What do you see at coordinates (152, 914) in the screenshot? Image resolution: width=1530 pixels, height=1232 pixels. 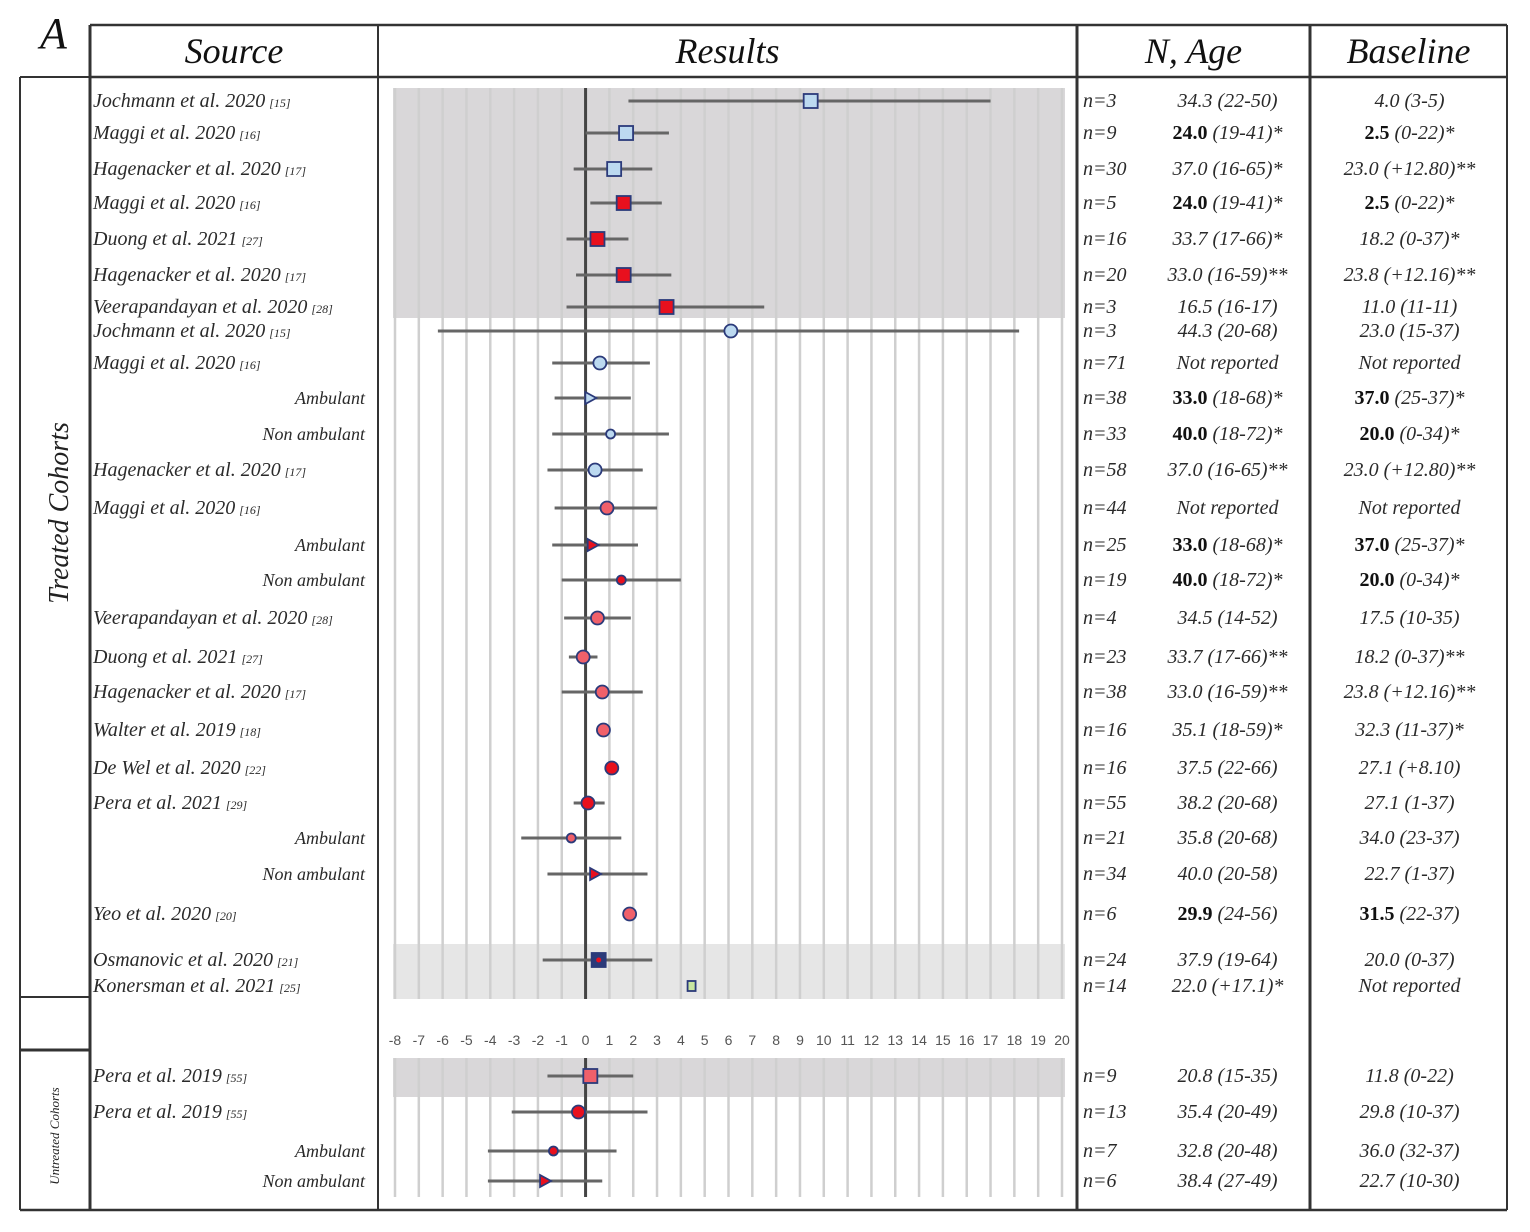 I see `study-name: Yeo et al. 2020` at bounding box center [152, 914].